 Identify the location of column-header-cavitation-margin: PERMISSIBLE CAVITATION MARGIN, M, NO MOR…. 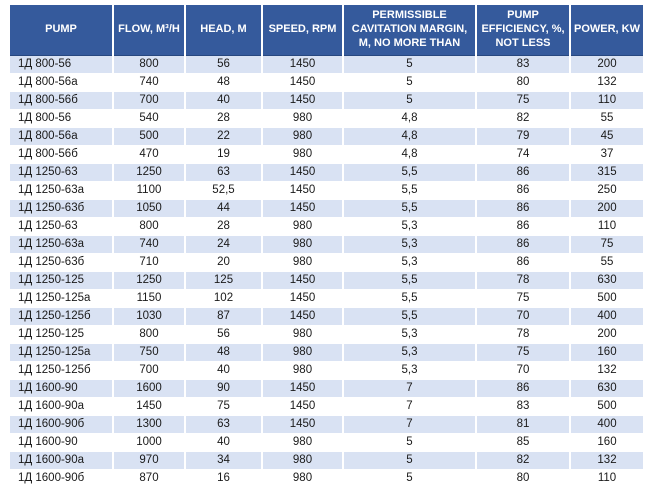
(409, 30).